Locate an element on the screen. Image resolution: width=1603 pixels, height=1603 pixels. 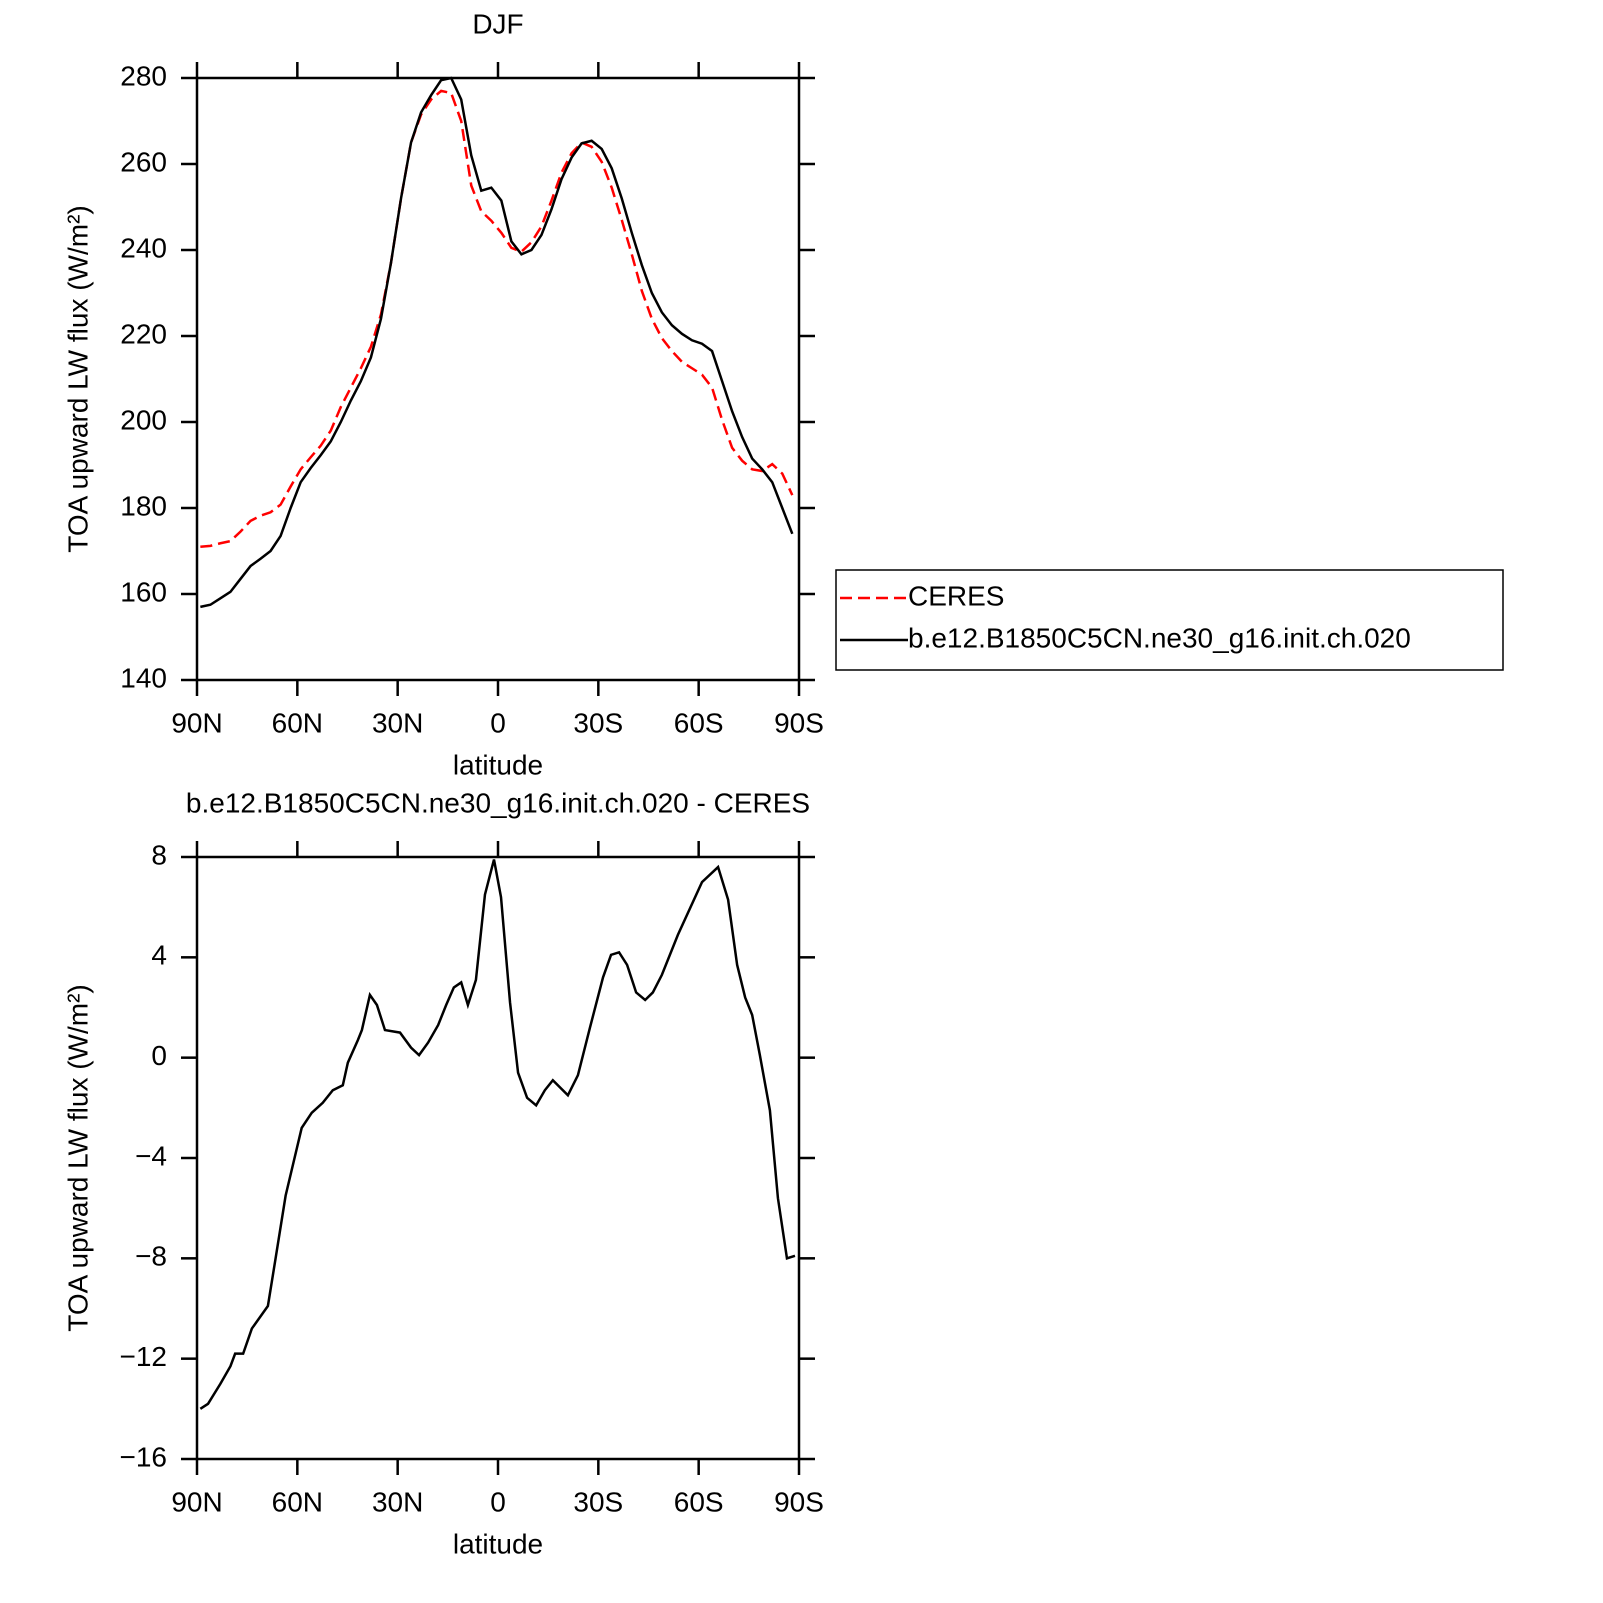
y-tick-label: 180 is located at coordinates (143, 505).